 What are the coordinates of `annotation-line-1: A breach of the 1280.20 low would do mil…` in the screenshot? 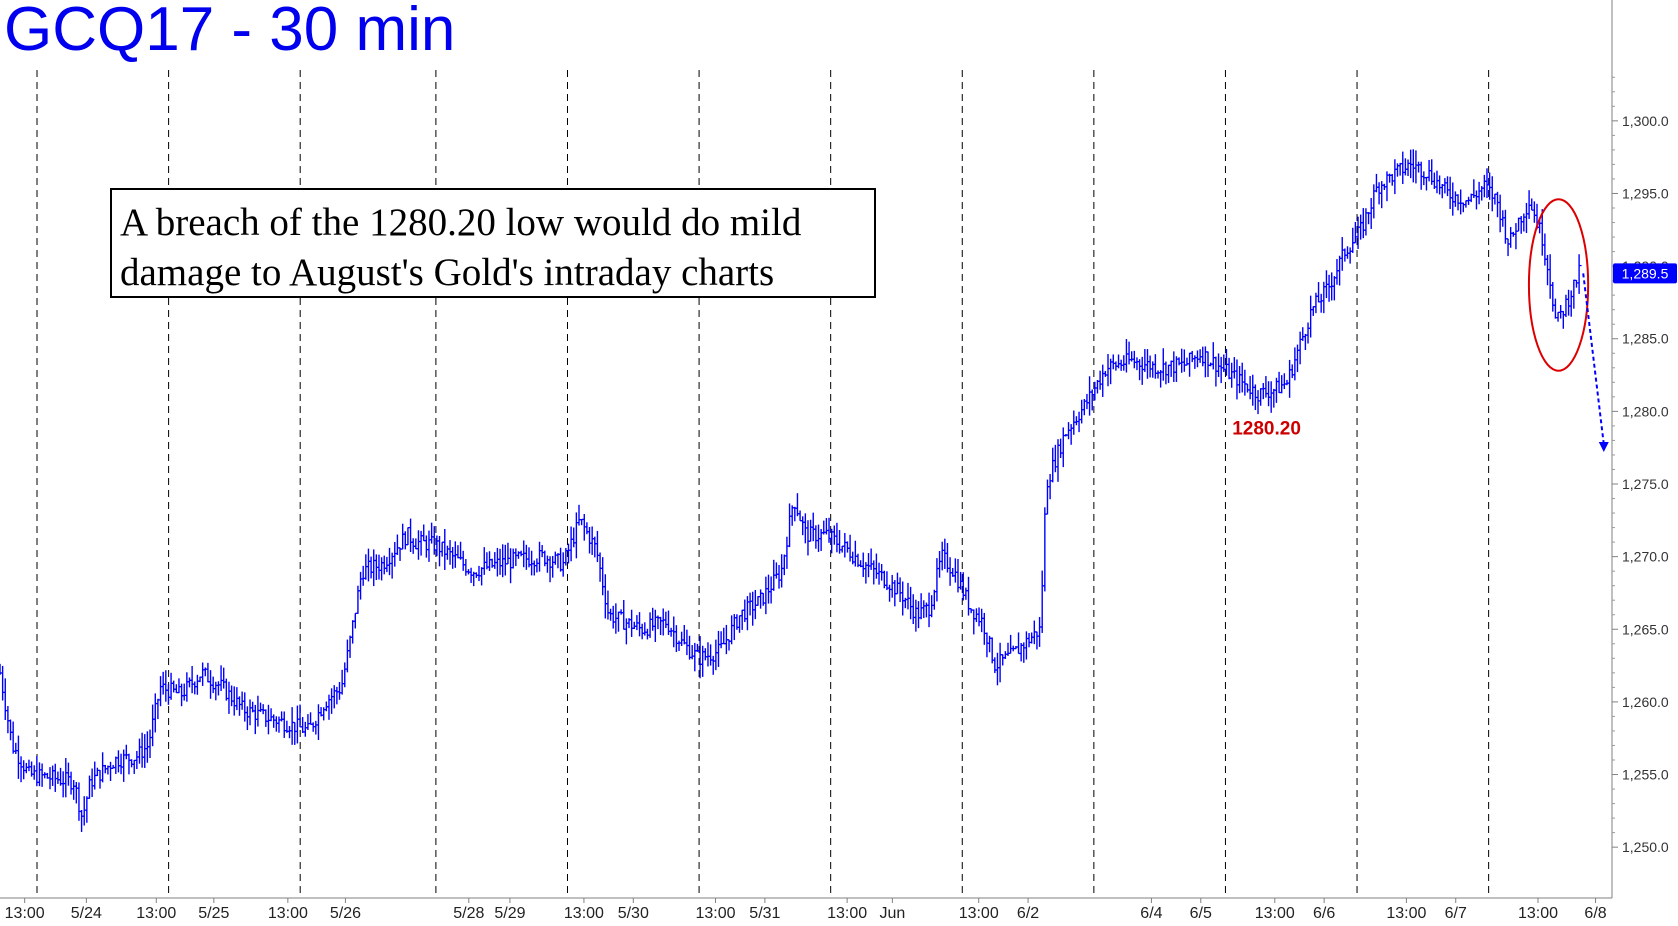 It's located at (461, 222).